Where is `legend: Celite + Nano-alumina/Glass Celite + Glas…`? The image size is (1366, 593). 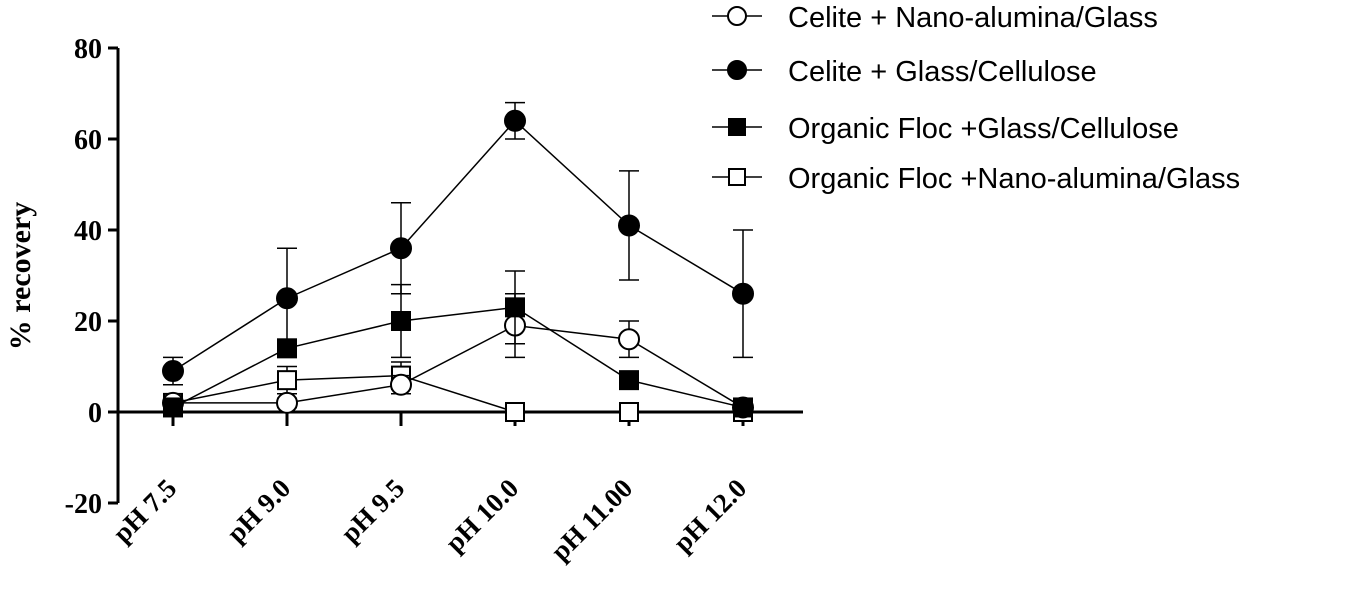
legend: Celite + Nano-alumina/Glass Celite + Glas… is located at coordinates (976, 98).